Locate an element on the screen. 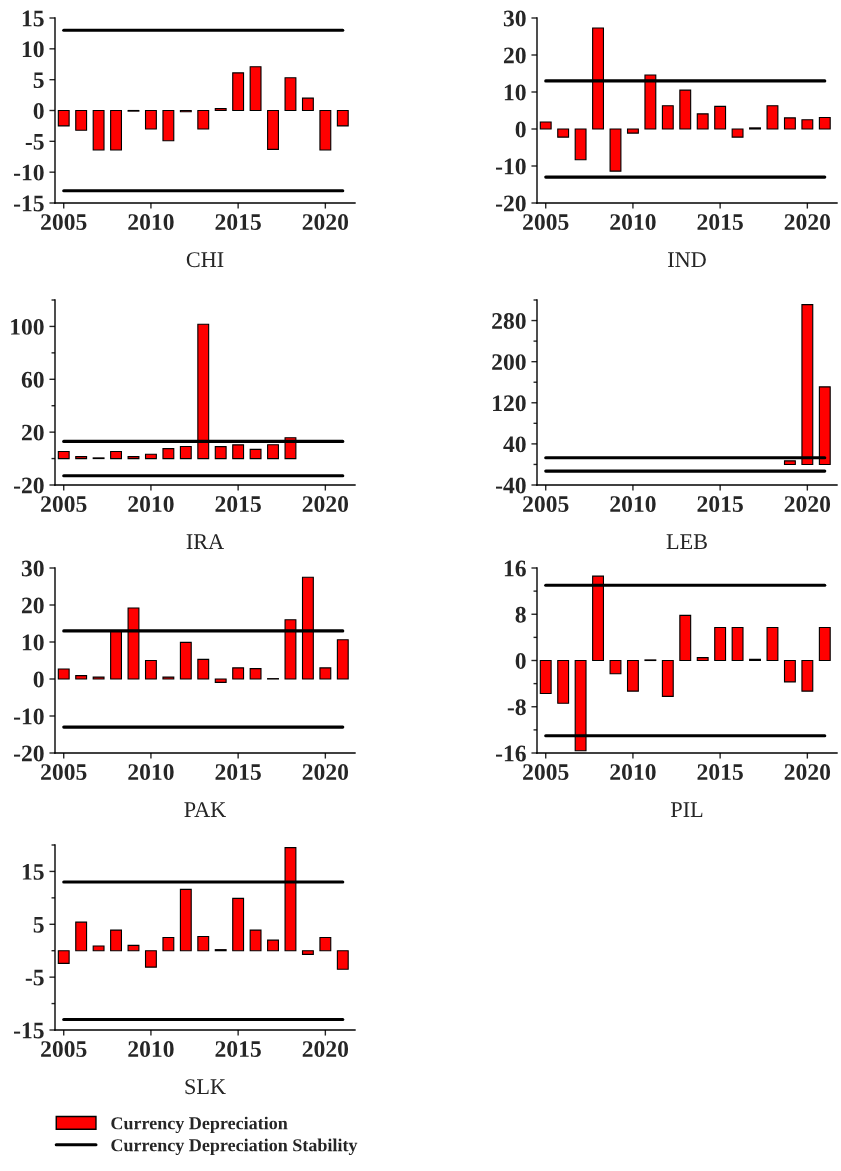 This screenshot has height=1171, width=841. legend-label: Currency Depreciation is located at coordinates (199, 1125).